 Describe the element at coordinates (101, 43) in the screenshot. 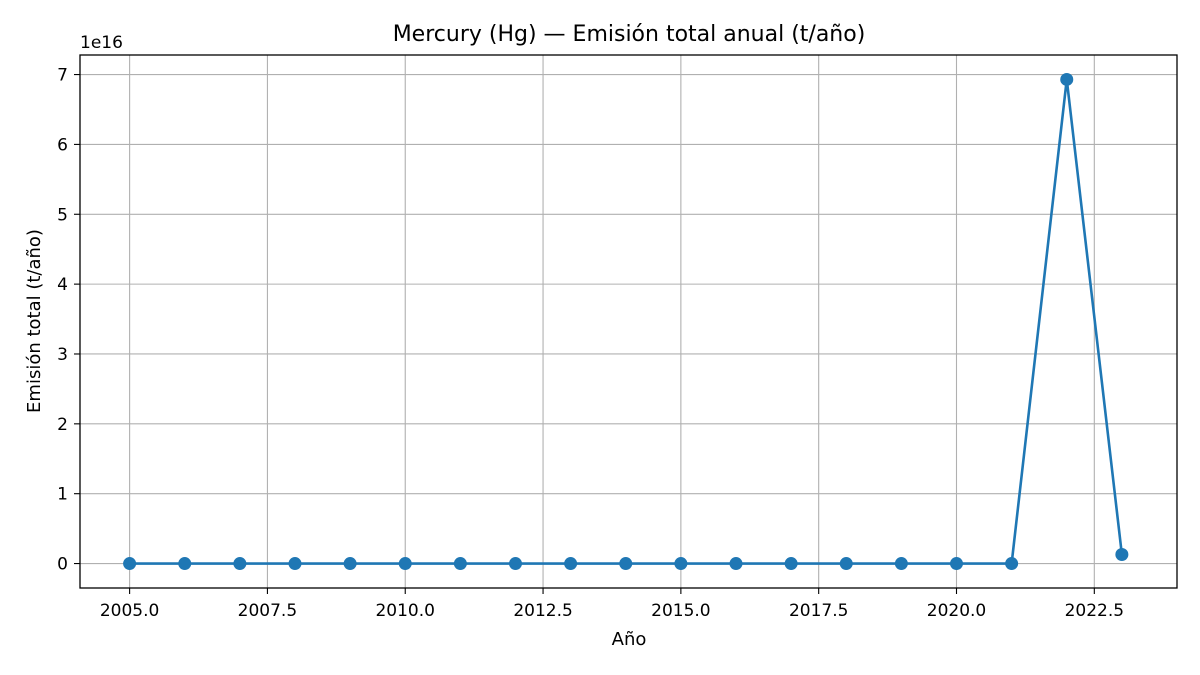

I see `y-axis-offset-label: 1e16` at that location.